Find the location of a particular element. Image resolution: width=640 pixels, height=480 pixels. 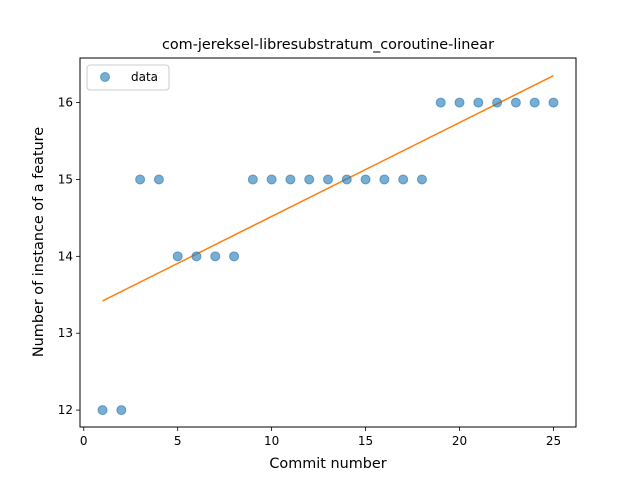

y-tick-label: 14 is located at coordinates (65, 256).